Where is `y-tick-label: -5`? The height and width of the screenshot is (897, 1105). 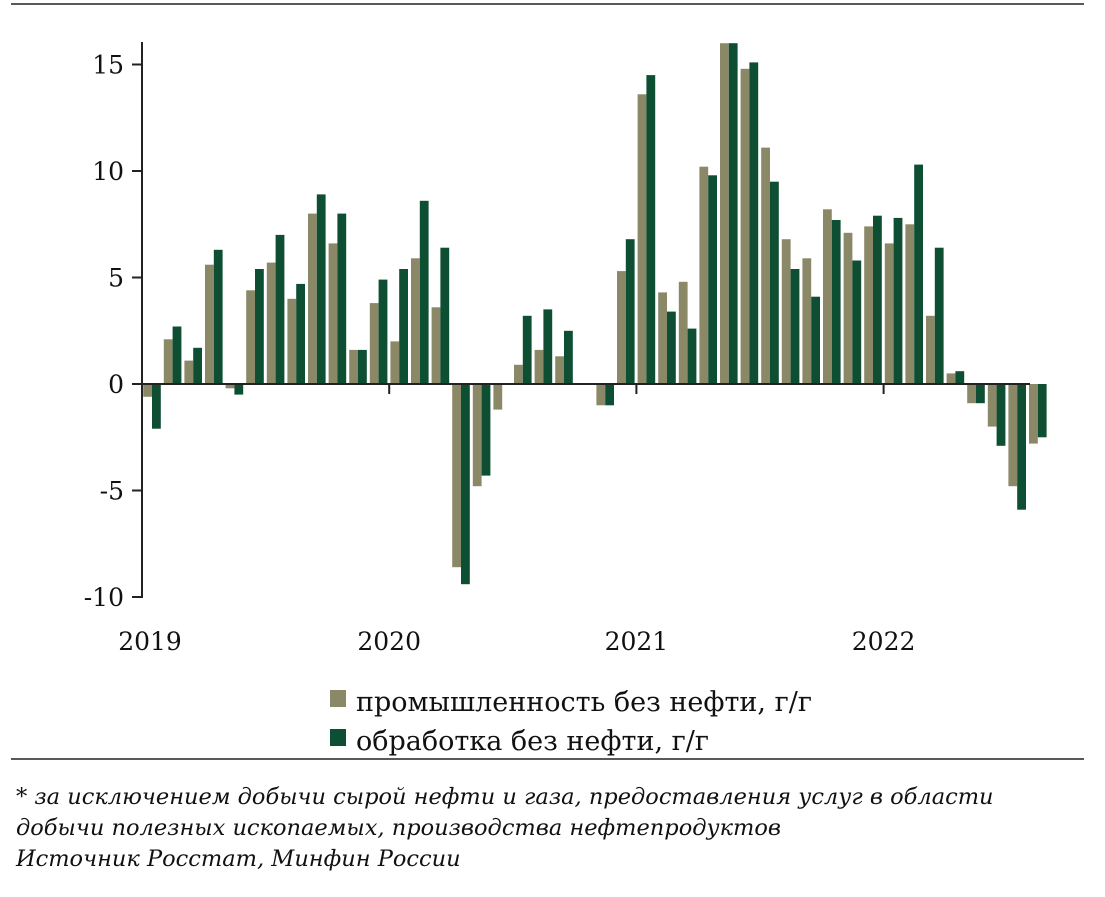
y-tick-label: -5 is located at coordinates (112, 491).